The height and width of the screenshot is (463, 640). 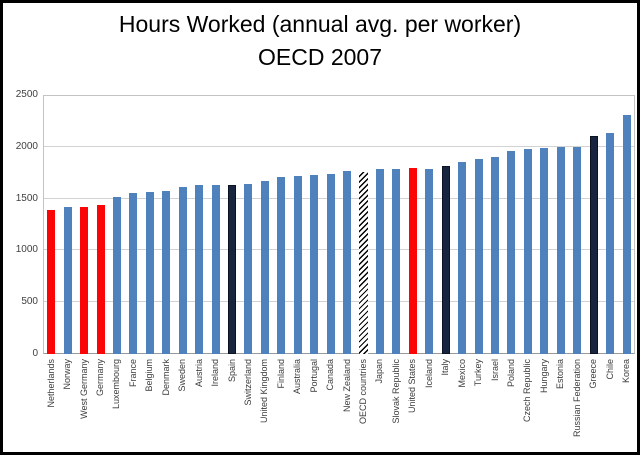 I want to click on x-tick-label-spain: Spain, so click(x=231, y=371).